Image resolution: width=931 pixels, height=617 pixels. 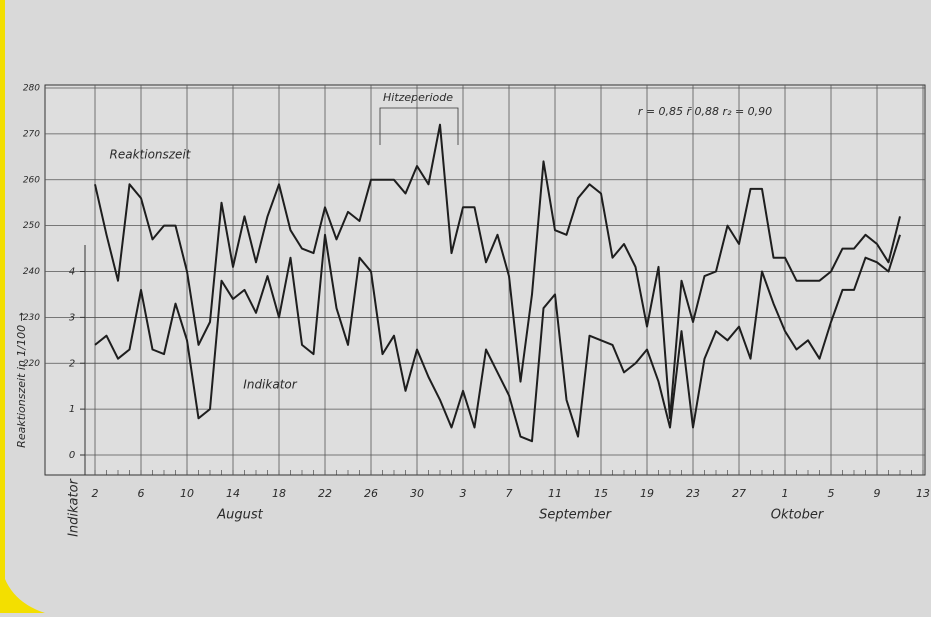 What do you see at coordinates (785, 493) in the screenshot?
I see `x-tick-label: 1` at bounding box center [785, 493].